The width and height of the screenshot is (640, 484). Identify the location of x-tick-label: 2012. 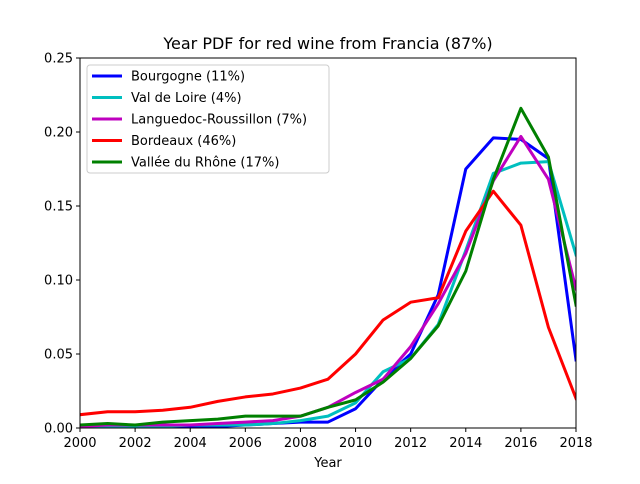
(410, 443).